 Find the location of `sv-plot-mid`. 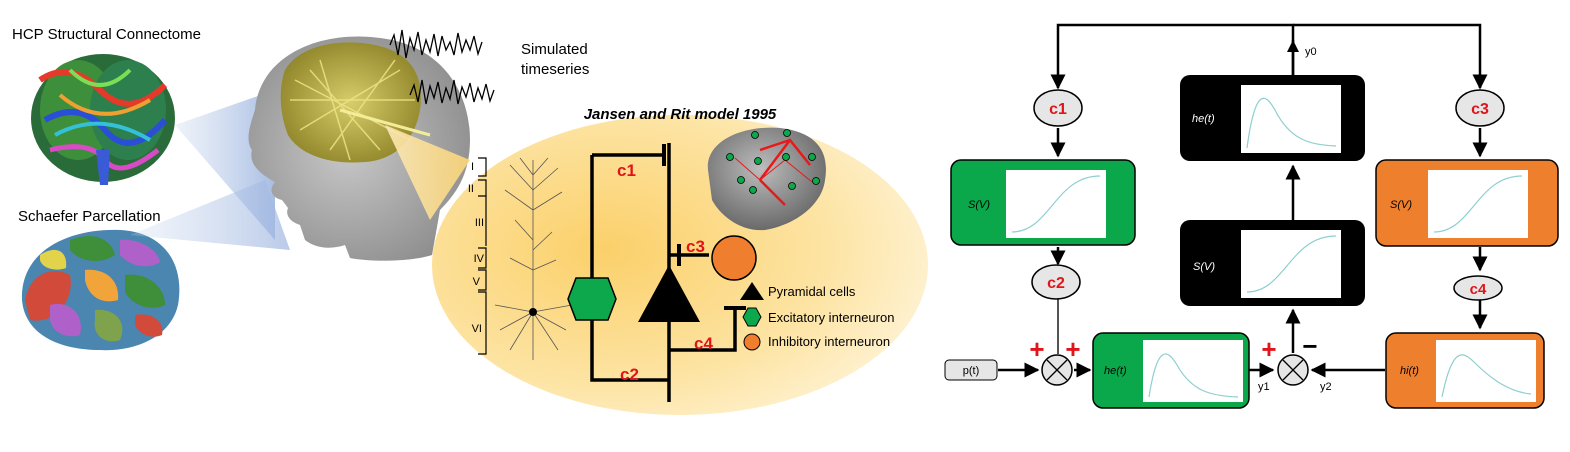

sv-plot-mid is located at coordinates (1291, 264).